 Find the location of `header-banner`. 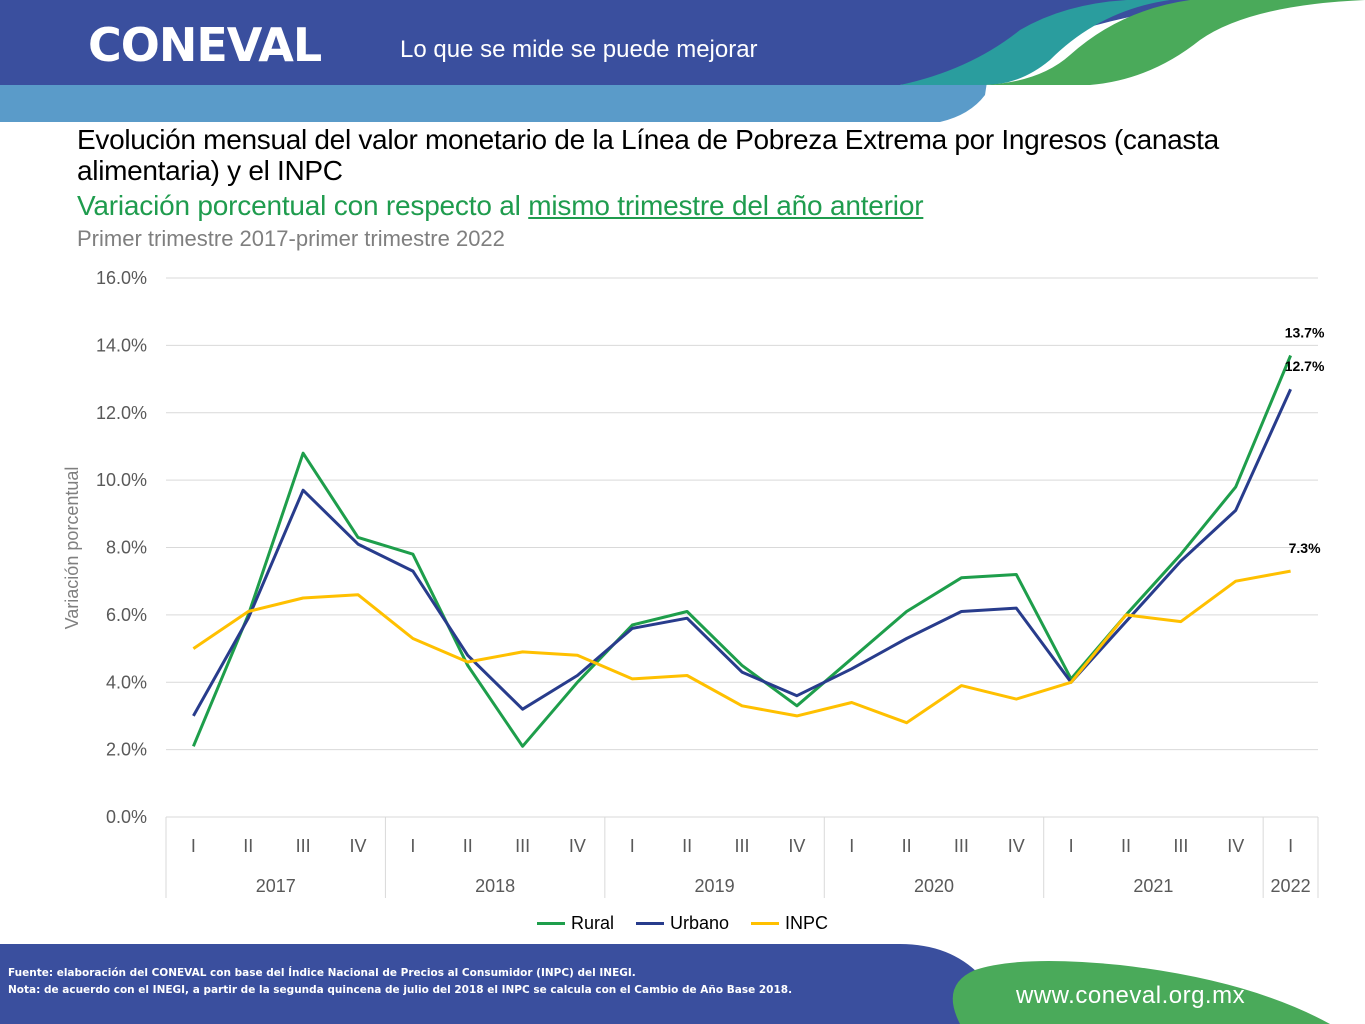

header-banner is located at coordinates (682, 61).